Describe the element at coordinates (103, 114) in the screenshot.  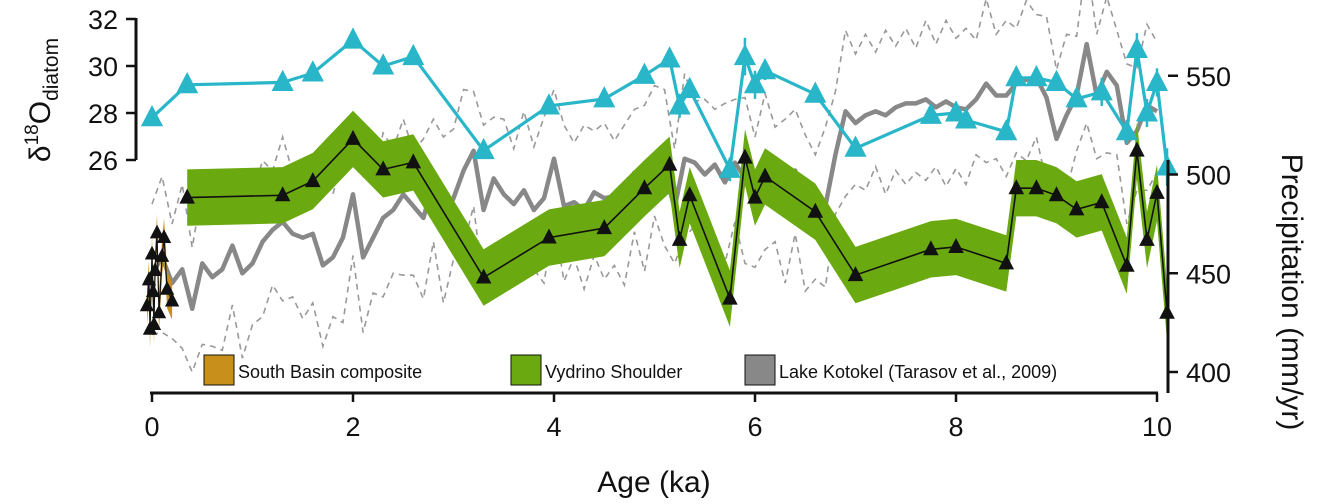
I see `y-left-tick-label: 28` at that location.